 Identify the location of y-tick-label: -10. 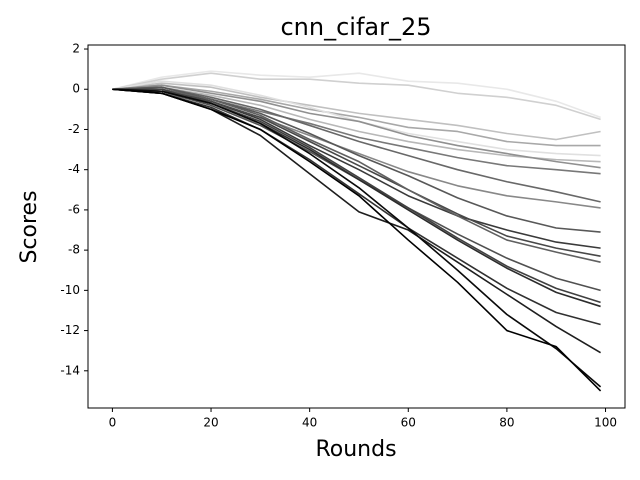
(70, 290).